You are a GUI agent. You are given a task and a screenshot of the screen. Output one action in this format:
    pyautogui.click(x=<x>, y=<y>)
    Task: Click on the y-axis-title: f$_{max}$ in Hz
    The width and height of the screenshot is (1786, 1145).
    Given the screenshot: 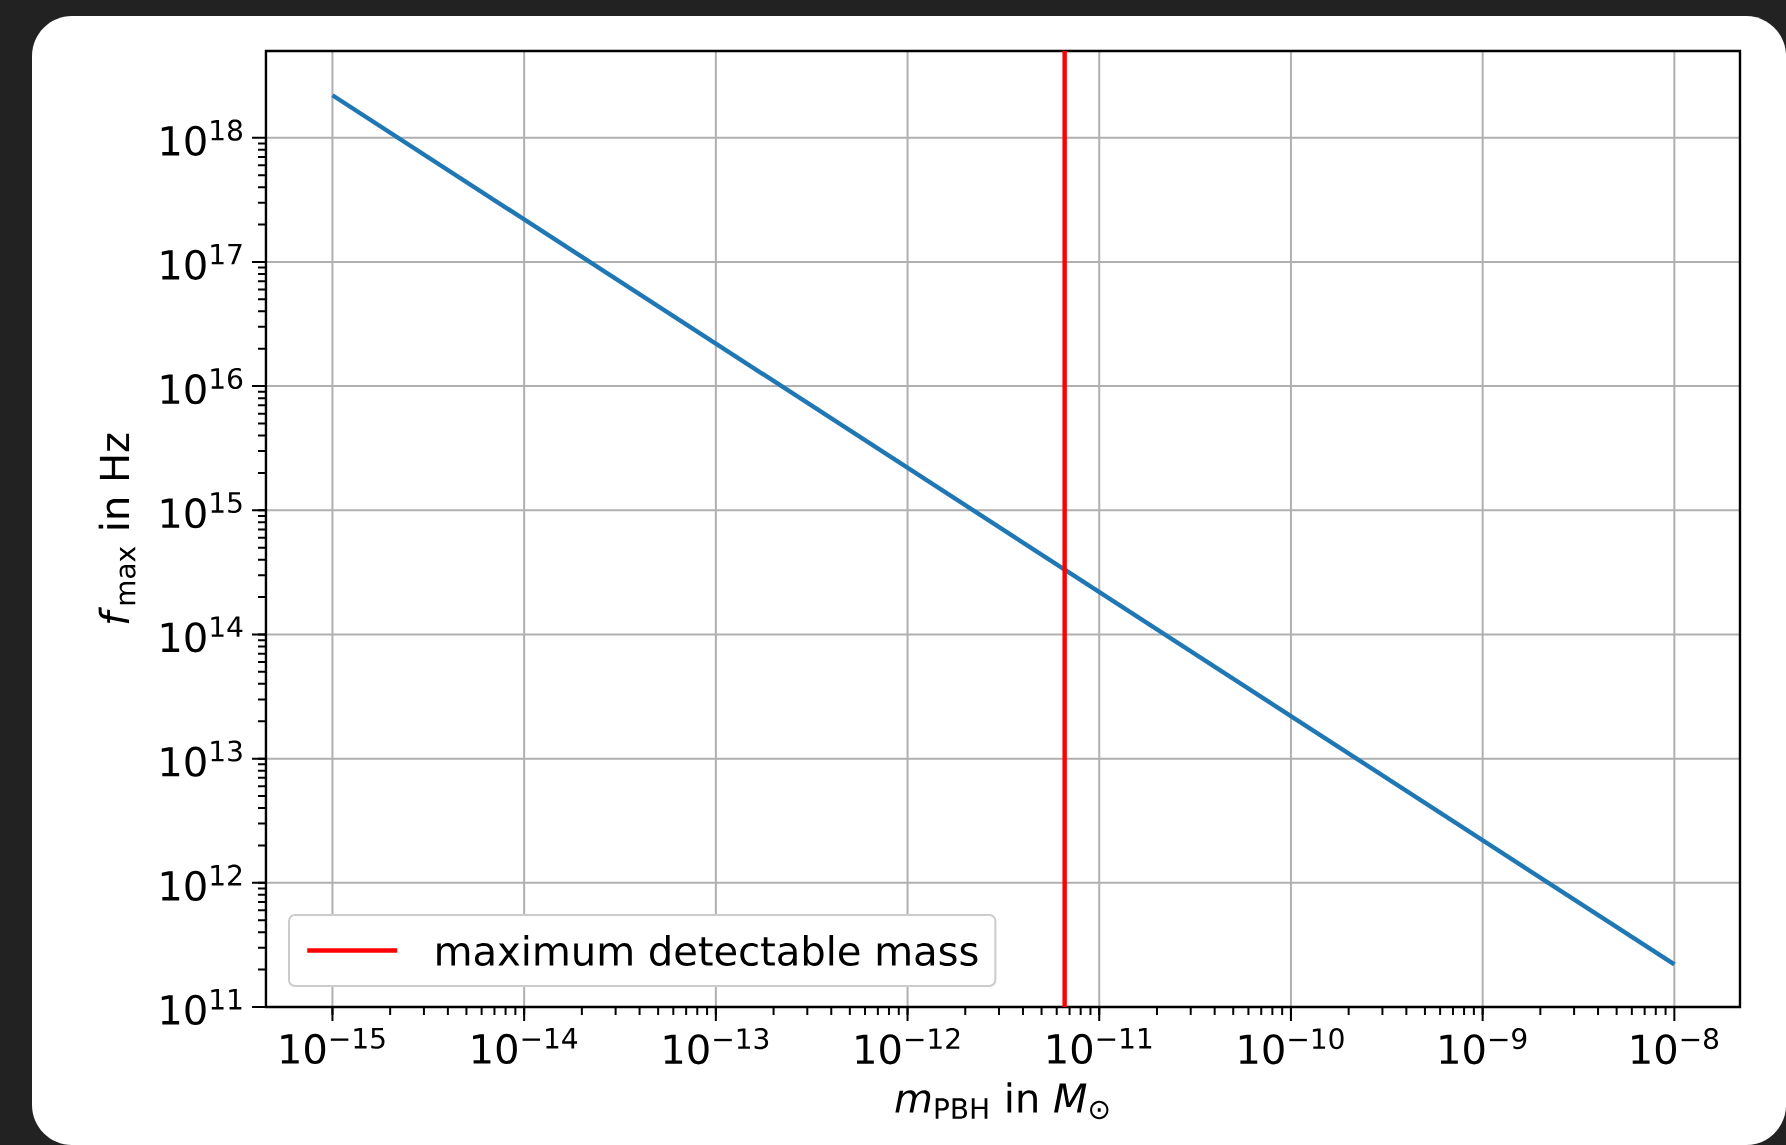 What is the action you would take?
    pyautogui.click(x=117, y=528)
    